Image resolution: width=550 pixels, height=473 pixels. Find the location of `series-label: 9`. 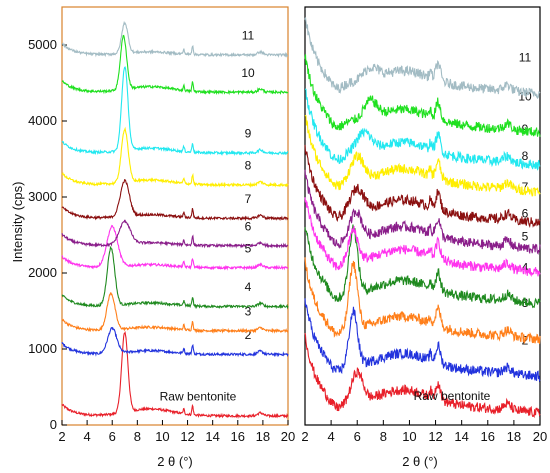

series-label: 9 is located at coordinates (248, 134).